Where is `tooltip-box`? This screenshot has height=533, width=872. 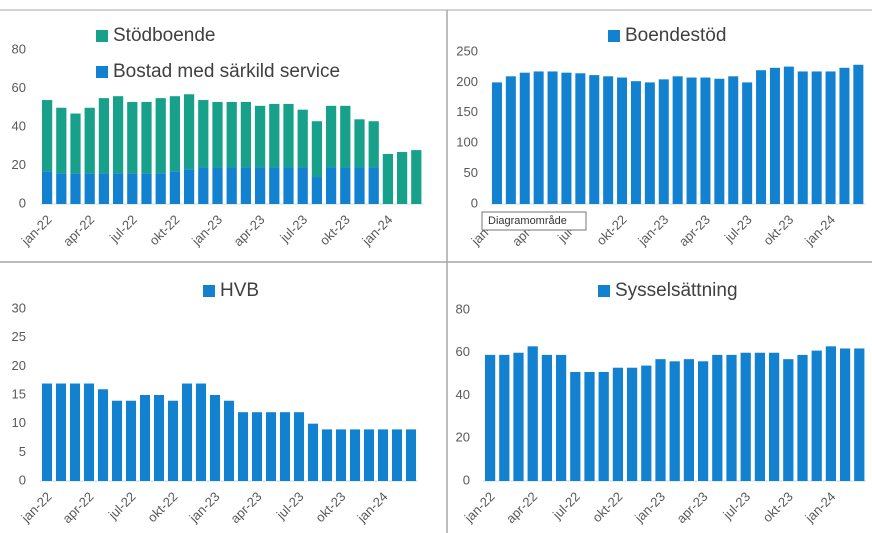 tooltip-box is located at coordinates (534, 221).